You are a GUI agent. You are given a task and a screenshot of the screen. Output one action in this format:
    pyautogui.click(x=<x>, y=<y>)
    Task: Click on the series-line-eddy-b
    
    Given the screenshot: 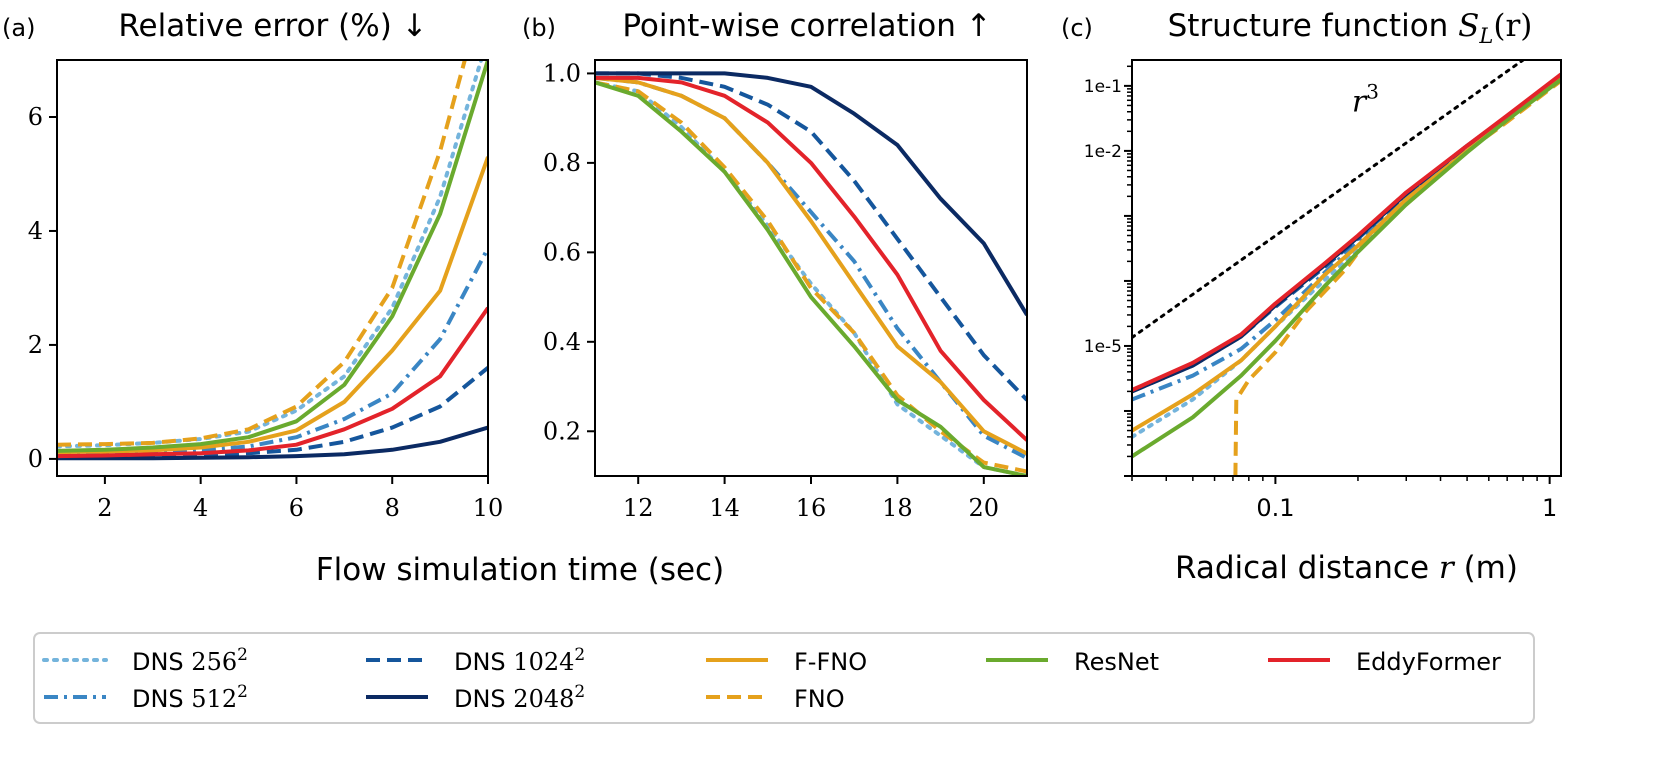 What is the action you would take?
    pyautogui.click(x=811, y=258)
    